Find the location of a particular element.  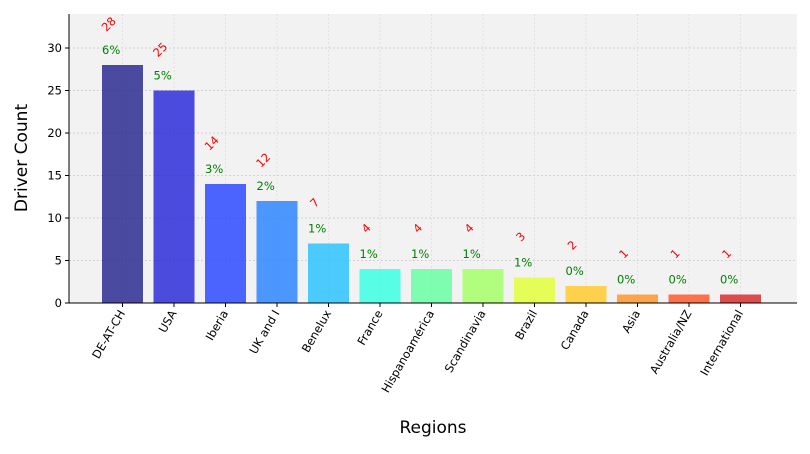

x-tick-label: Benelux is located at coordinates (317, 331).